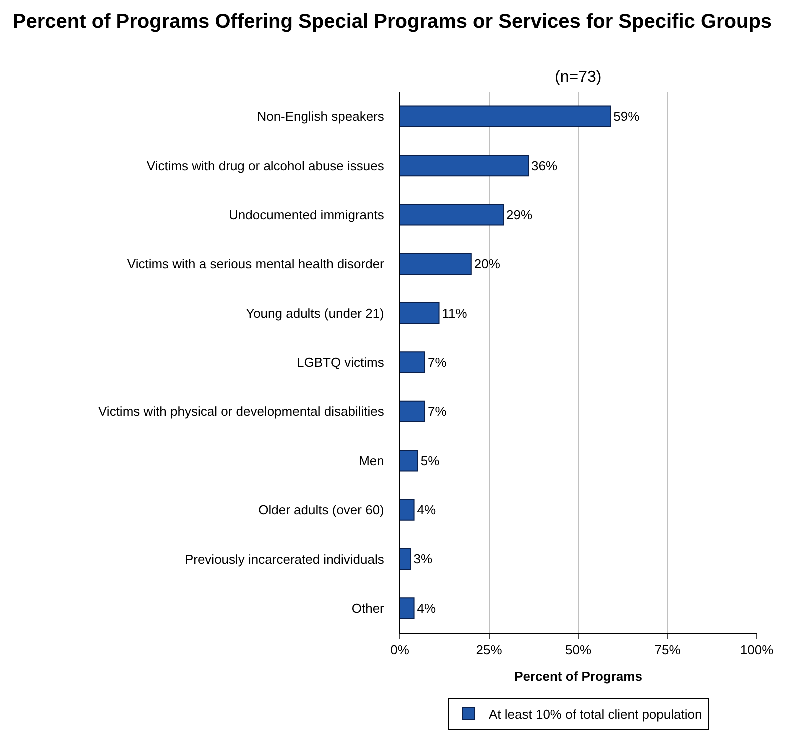  Describe the element at coordinates (256, 264) in the screenshot. I see `y-tick-label: Victims with a serious mental health disorder` at that location.